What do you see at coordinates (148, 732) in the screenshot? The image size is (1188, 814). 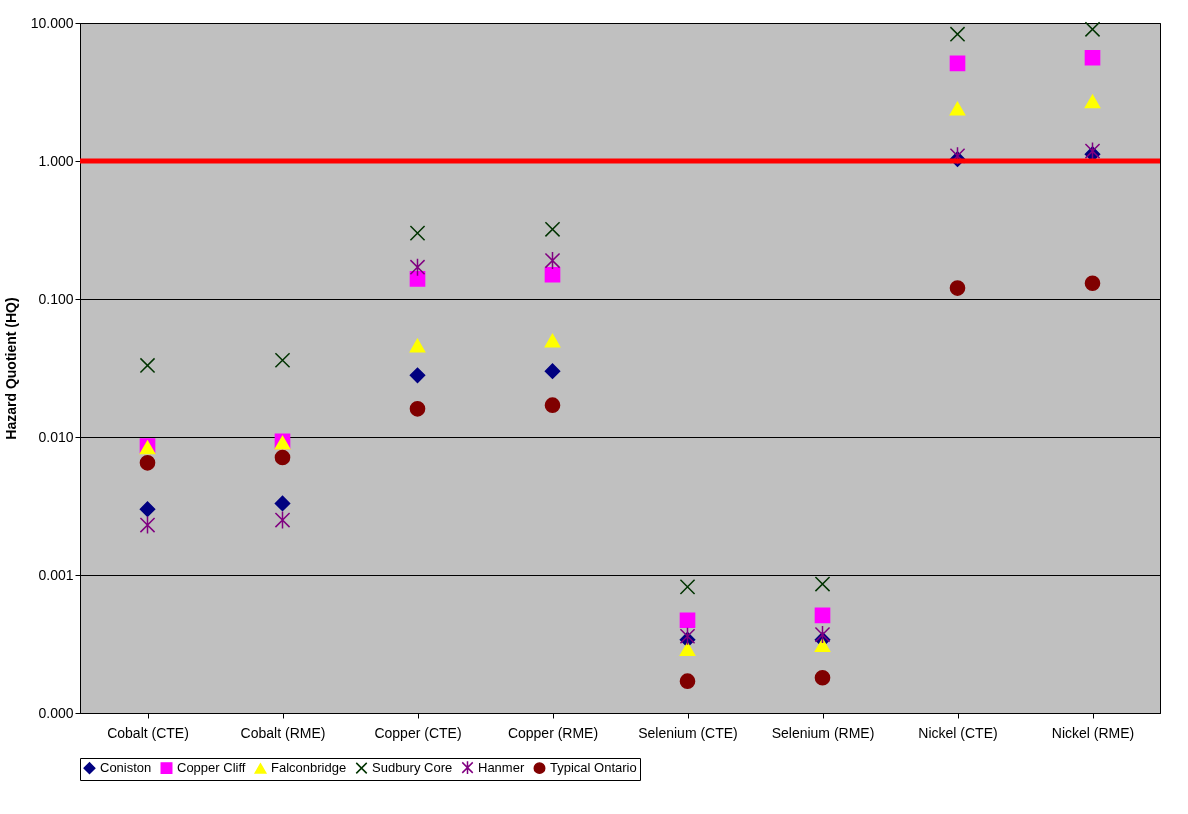 I see `x-tick-label: Cobalt (CTE)` at bounding box center [148, 732].